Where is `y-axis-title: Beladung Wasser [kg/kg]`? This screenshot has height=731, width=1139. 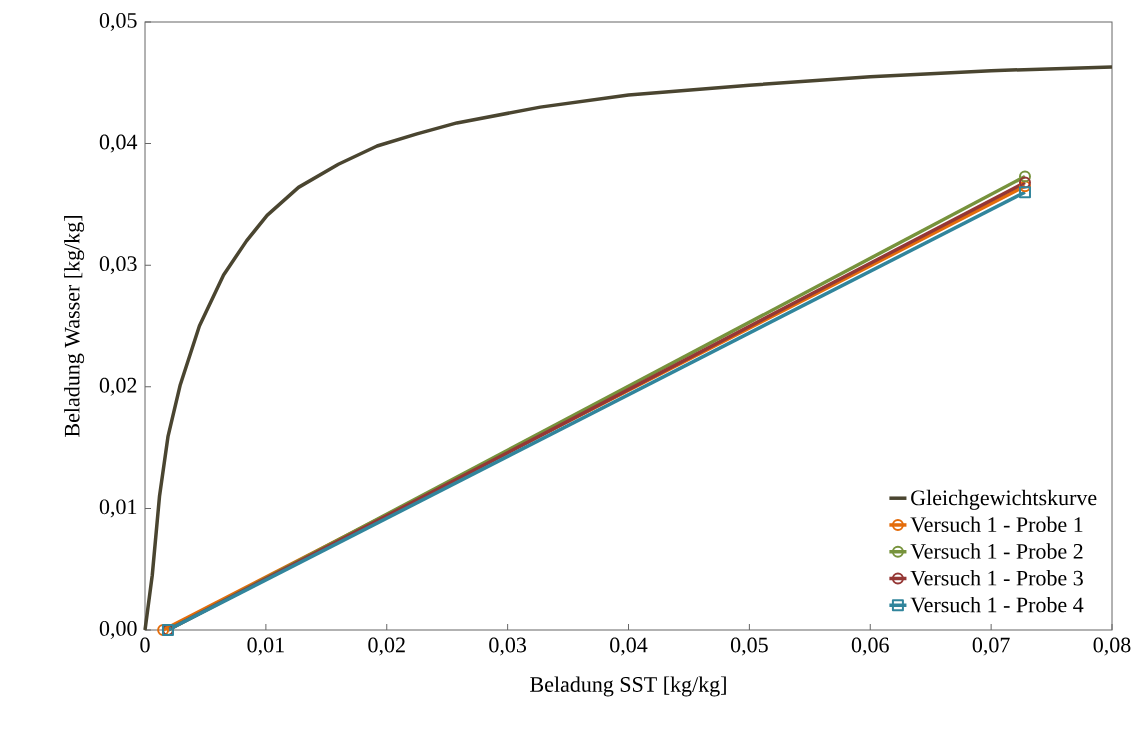 y-axis-title: Beladung Wasser [kg/kg] is located at coordinates (74, 326).